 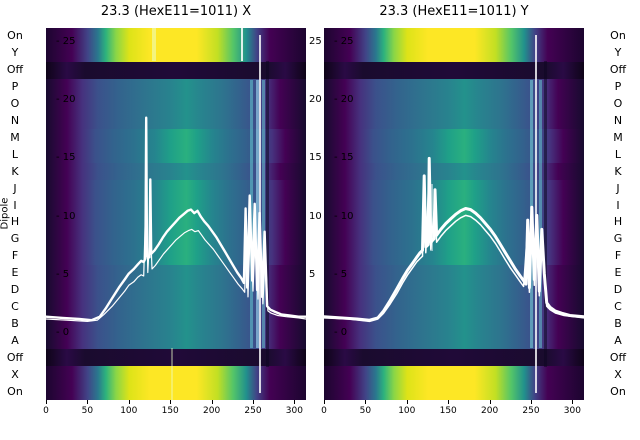 What do you see at coordinates (618, 171) in the screenshot?
I see `row-label-right-k: K` at bounding box center [618, 171].